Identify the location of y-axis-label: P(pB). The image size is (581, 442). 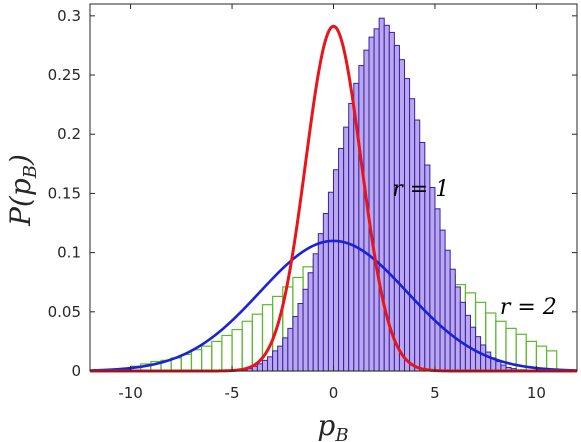
(22, 190).